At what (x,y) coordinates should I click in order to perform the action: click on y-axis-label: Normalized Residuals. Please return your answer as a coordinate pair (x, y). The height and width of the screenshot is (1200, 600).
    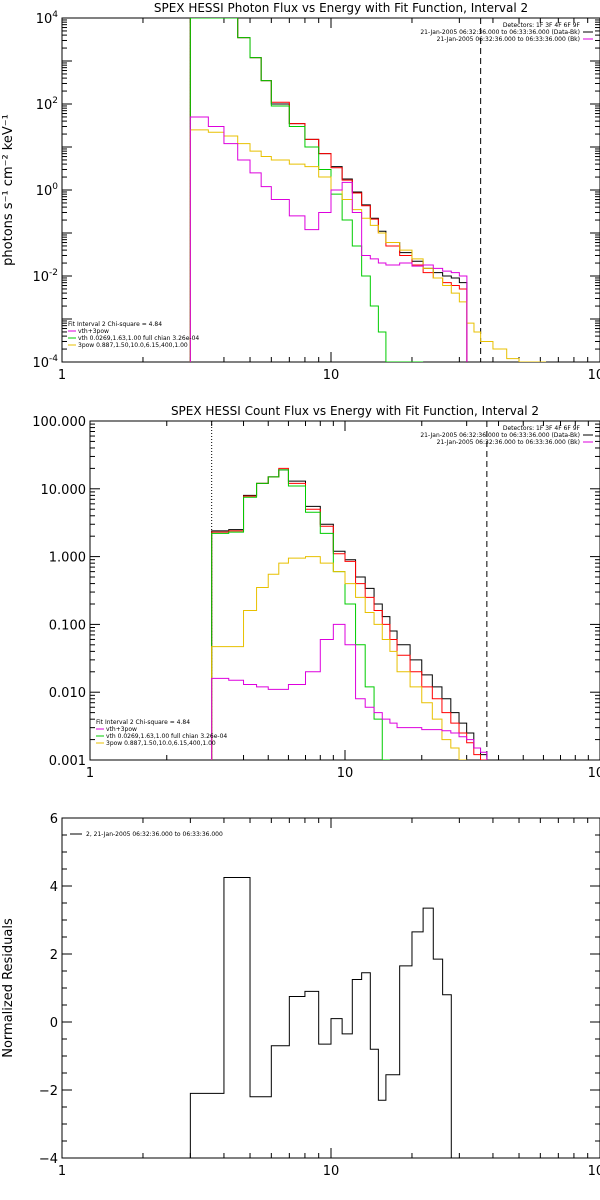
    Looking at the image, I should click on (8, 988).